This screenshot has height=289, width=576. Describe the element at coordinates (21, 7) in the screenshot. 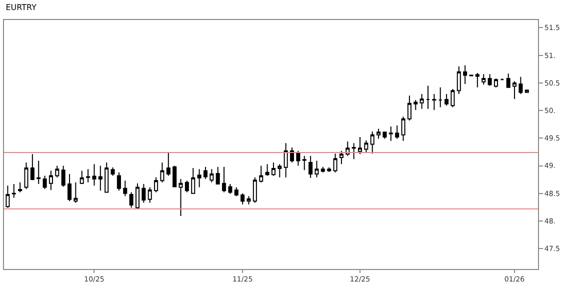

I see `chart-title: EURTRY` at that location.